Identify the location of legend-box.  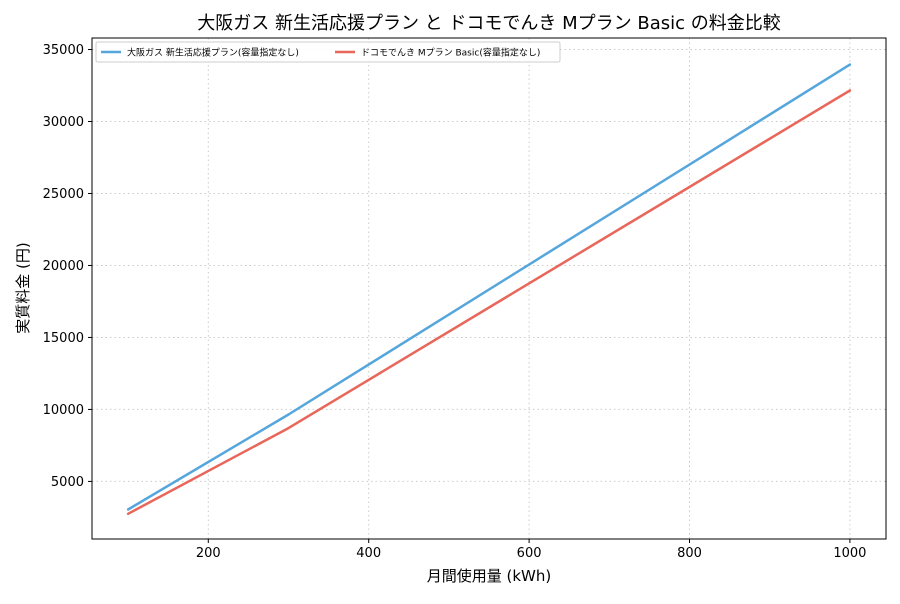
(328, 52).